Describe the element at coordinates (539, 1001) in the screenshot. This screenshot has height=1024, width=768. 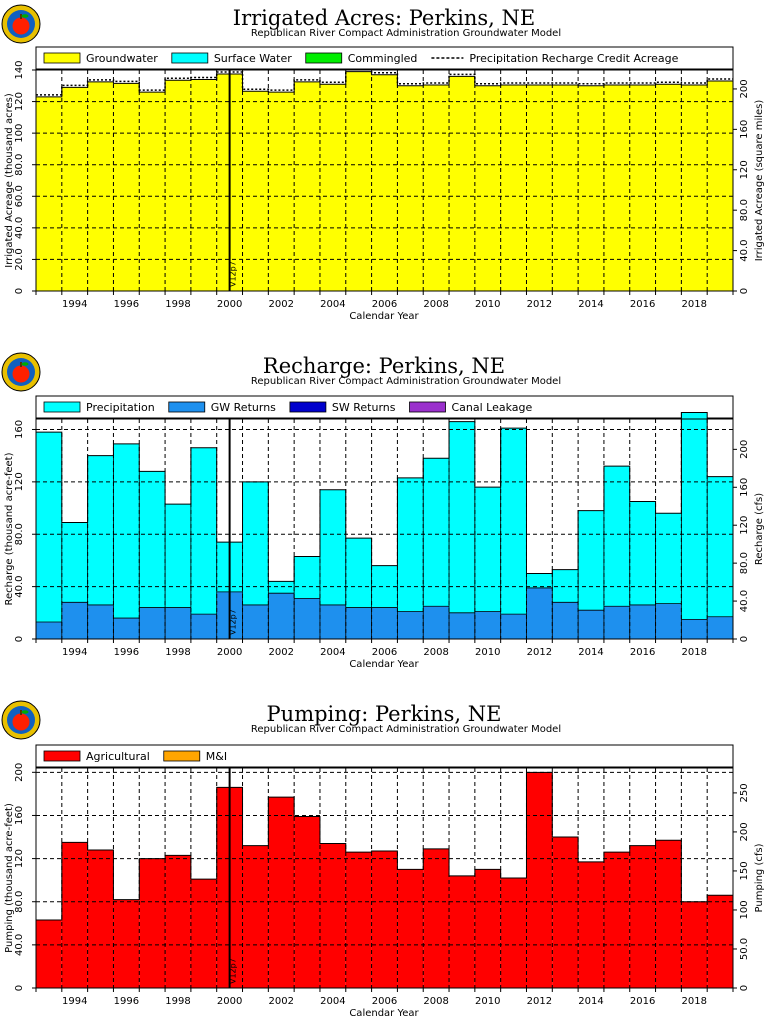
I see `x-tick-label: 2012` at that location.